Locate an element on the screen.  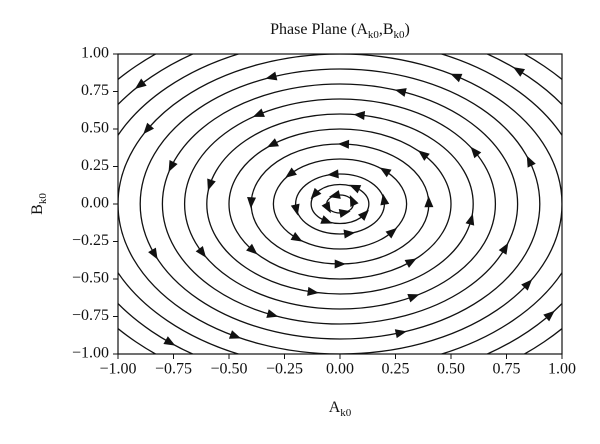
y-axis-label: Bk0 is located at coordinates (39, 204).